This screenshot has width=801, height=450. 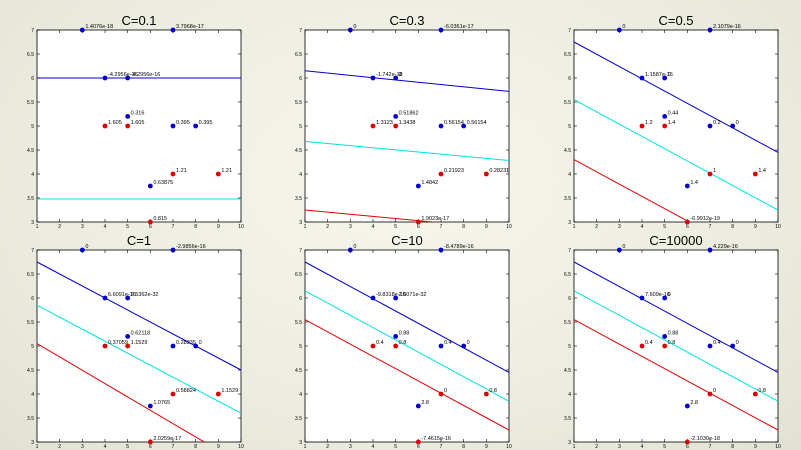 What do you see at coordinates (300, 299) in the screenshot?
I see `y-tick-label: 6` at bounding box center [300, 299].